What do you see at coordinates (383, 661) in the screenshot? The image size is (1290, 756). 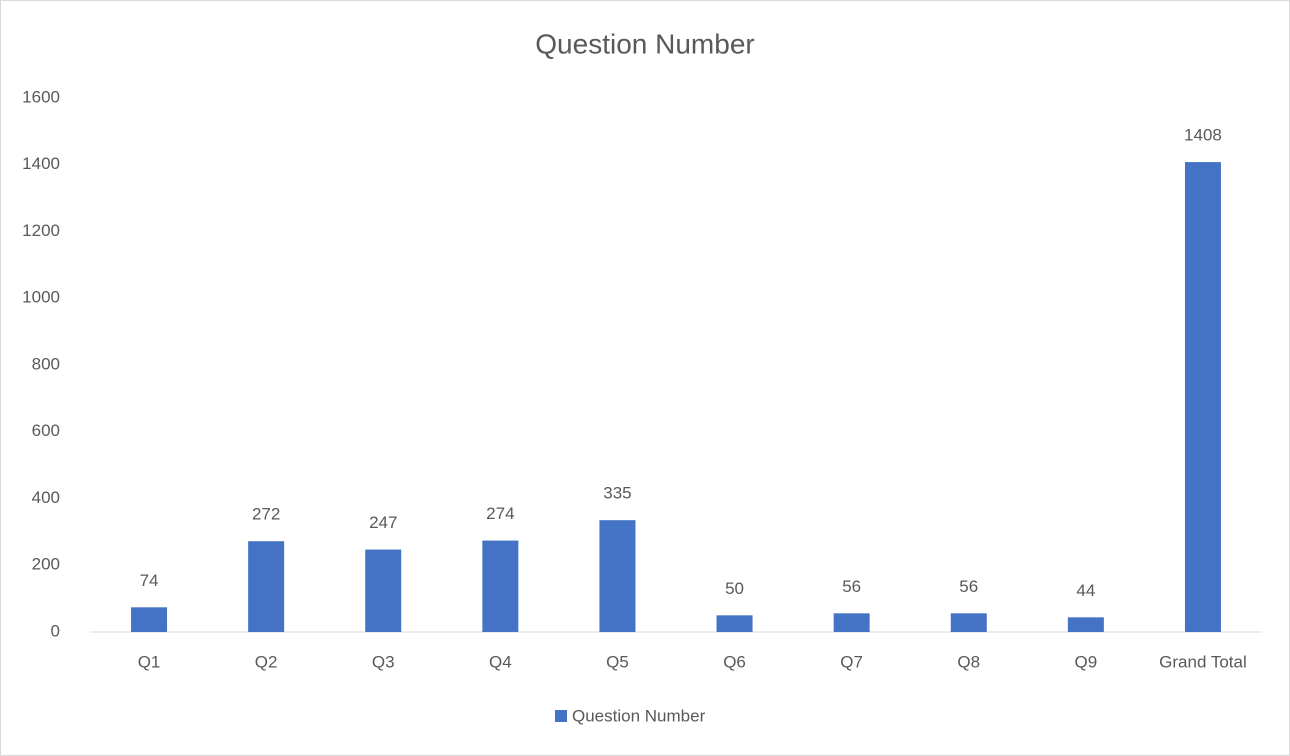 I see `x-tick-label: Q3` at bounding box center [383, 661].